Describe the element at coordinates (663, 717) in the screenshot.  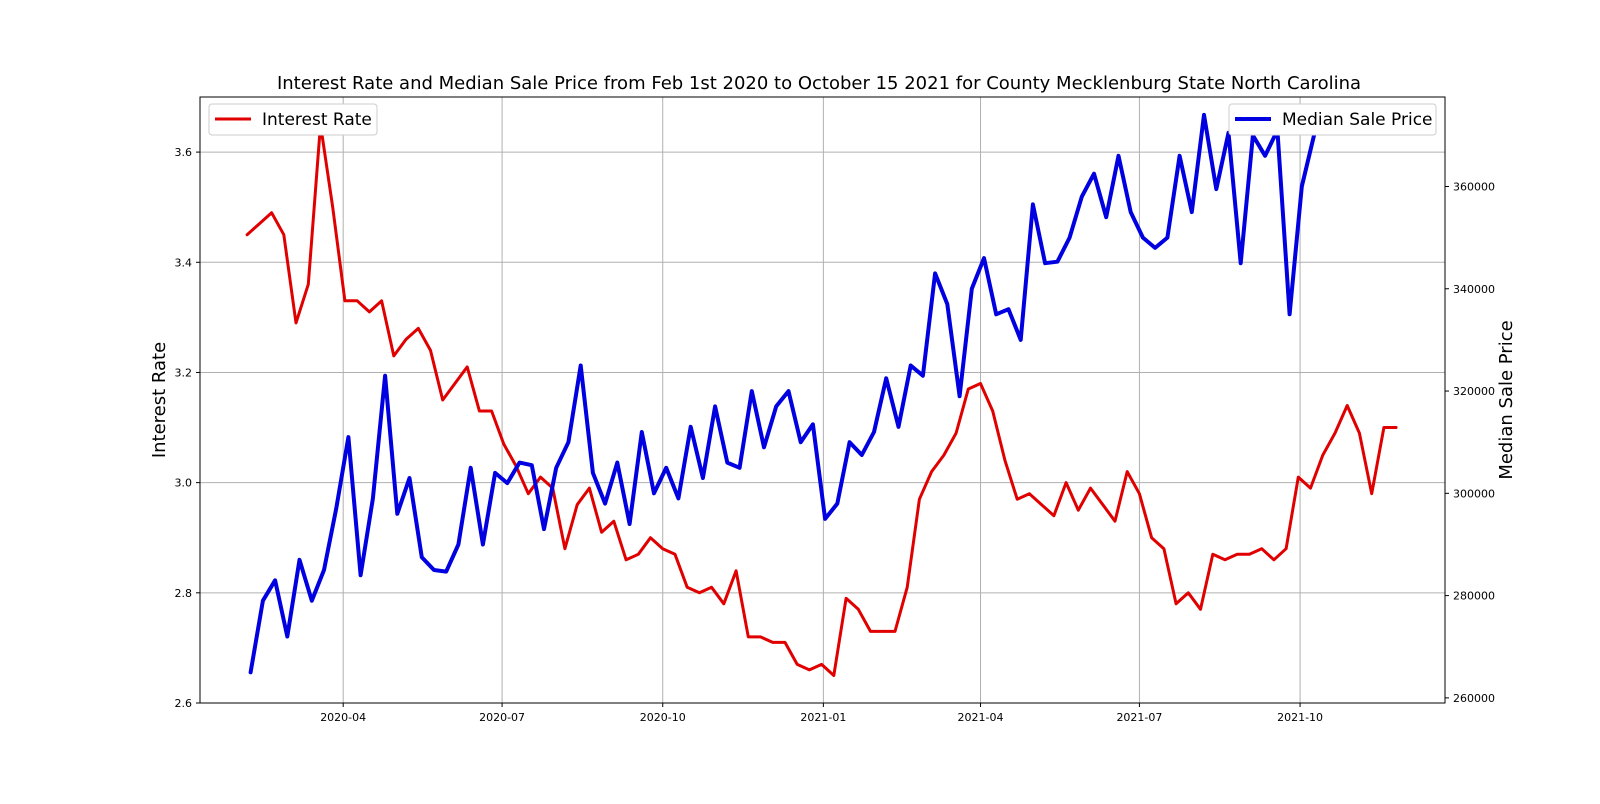
I see `x-tick-label: 2020-10` at that location.